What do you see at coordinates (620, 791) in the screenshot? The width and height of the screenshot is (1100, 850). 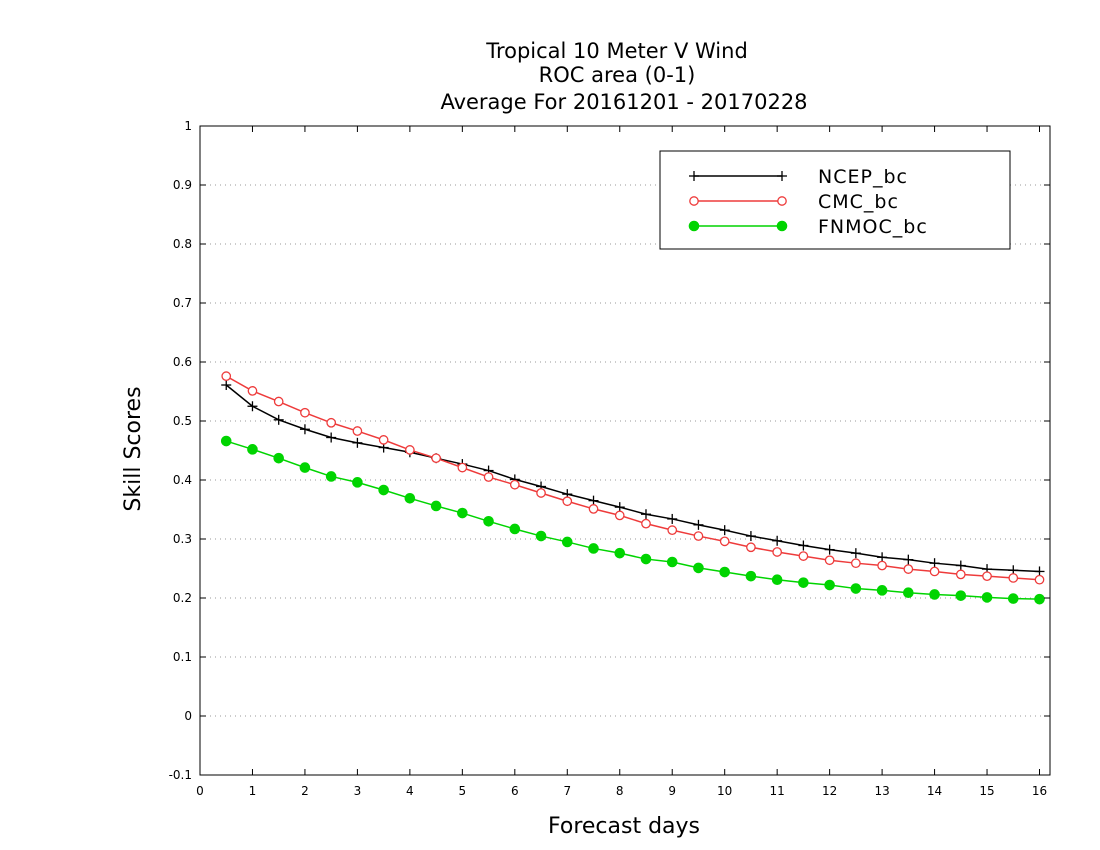 I see `x-tick-label: 8` at bounding box center [620, 791].